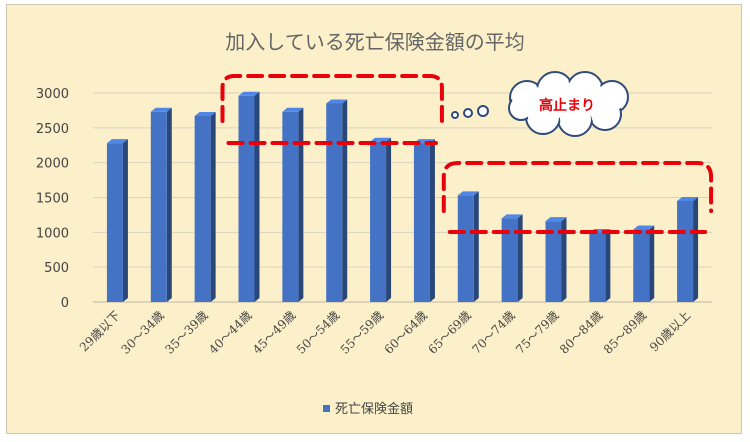  What do you see at coordinates (449, 332) in the screenshot?
I see `x-tick-label: 65～69歳` at bounding box center [449, 332].